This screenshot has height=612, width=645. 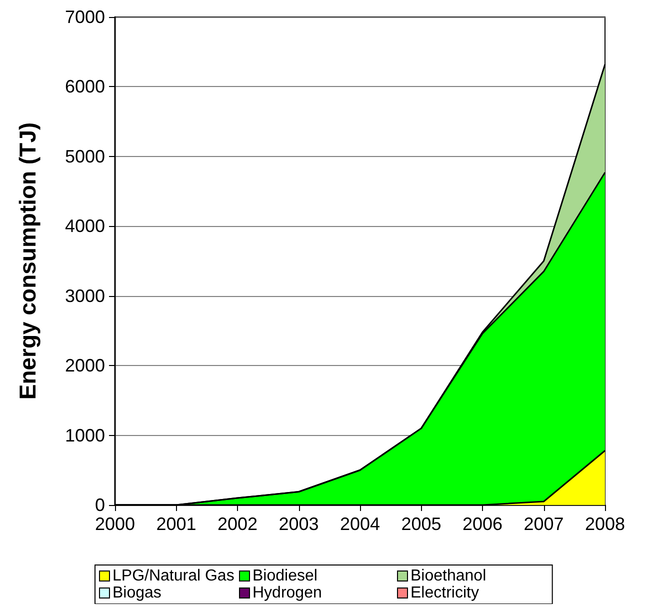 What do you see at coordinates (482, 524) in the screenshot?
I see `x-tick-label: 2006` at bounding box center [482, 524].